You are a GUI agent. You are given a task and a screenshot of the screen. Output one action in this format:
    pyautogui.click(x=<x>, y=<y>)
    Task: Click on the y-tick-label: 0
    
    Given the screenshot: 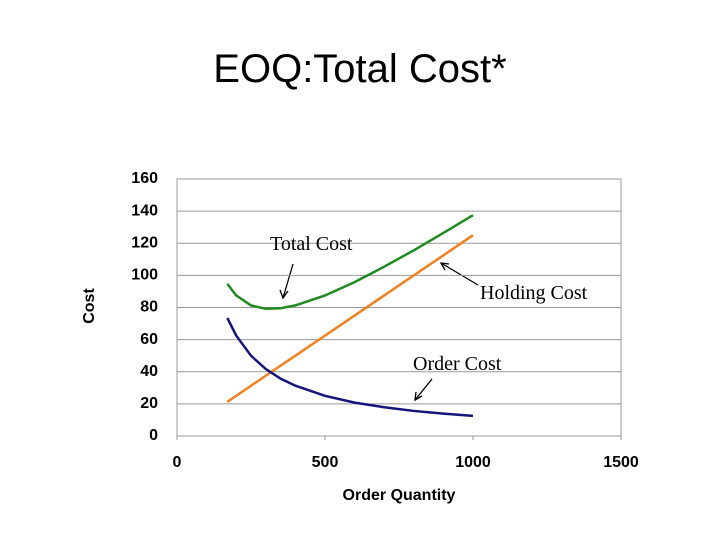 What is the action you would take?
    pyautogui.click(x=153, y=435)
    